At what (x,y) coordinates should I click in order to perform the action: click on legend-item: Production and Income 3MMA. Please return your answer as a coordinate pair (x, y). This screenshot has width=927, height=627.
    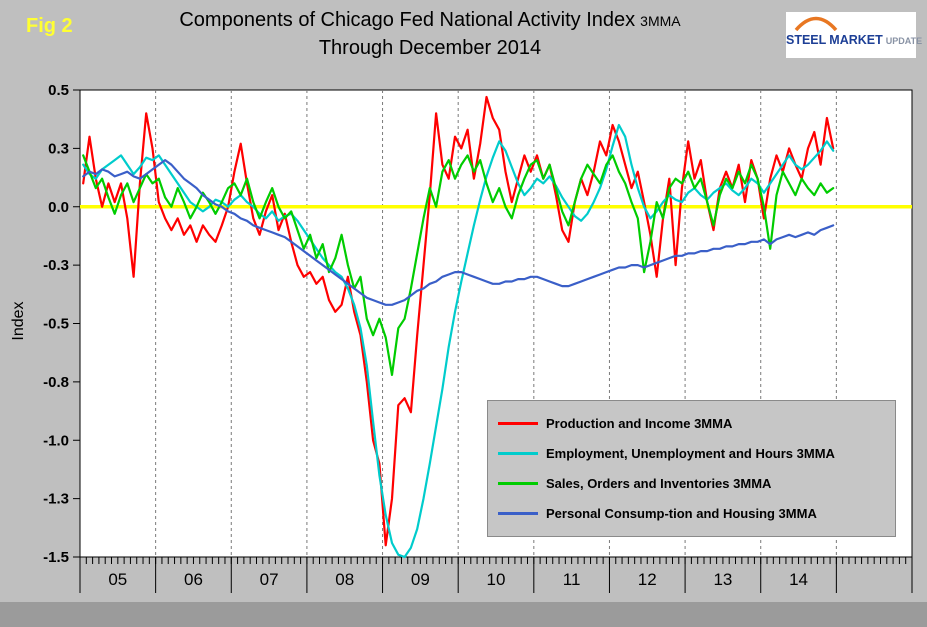
    Looking at the image, I should click on (696, 423).